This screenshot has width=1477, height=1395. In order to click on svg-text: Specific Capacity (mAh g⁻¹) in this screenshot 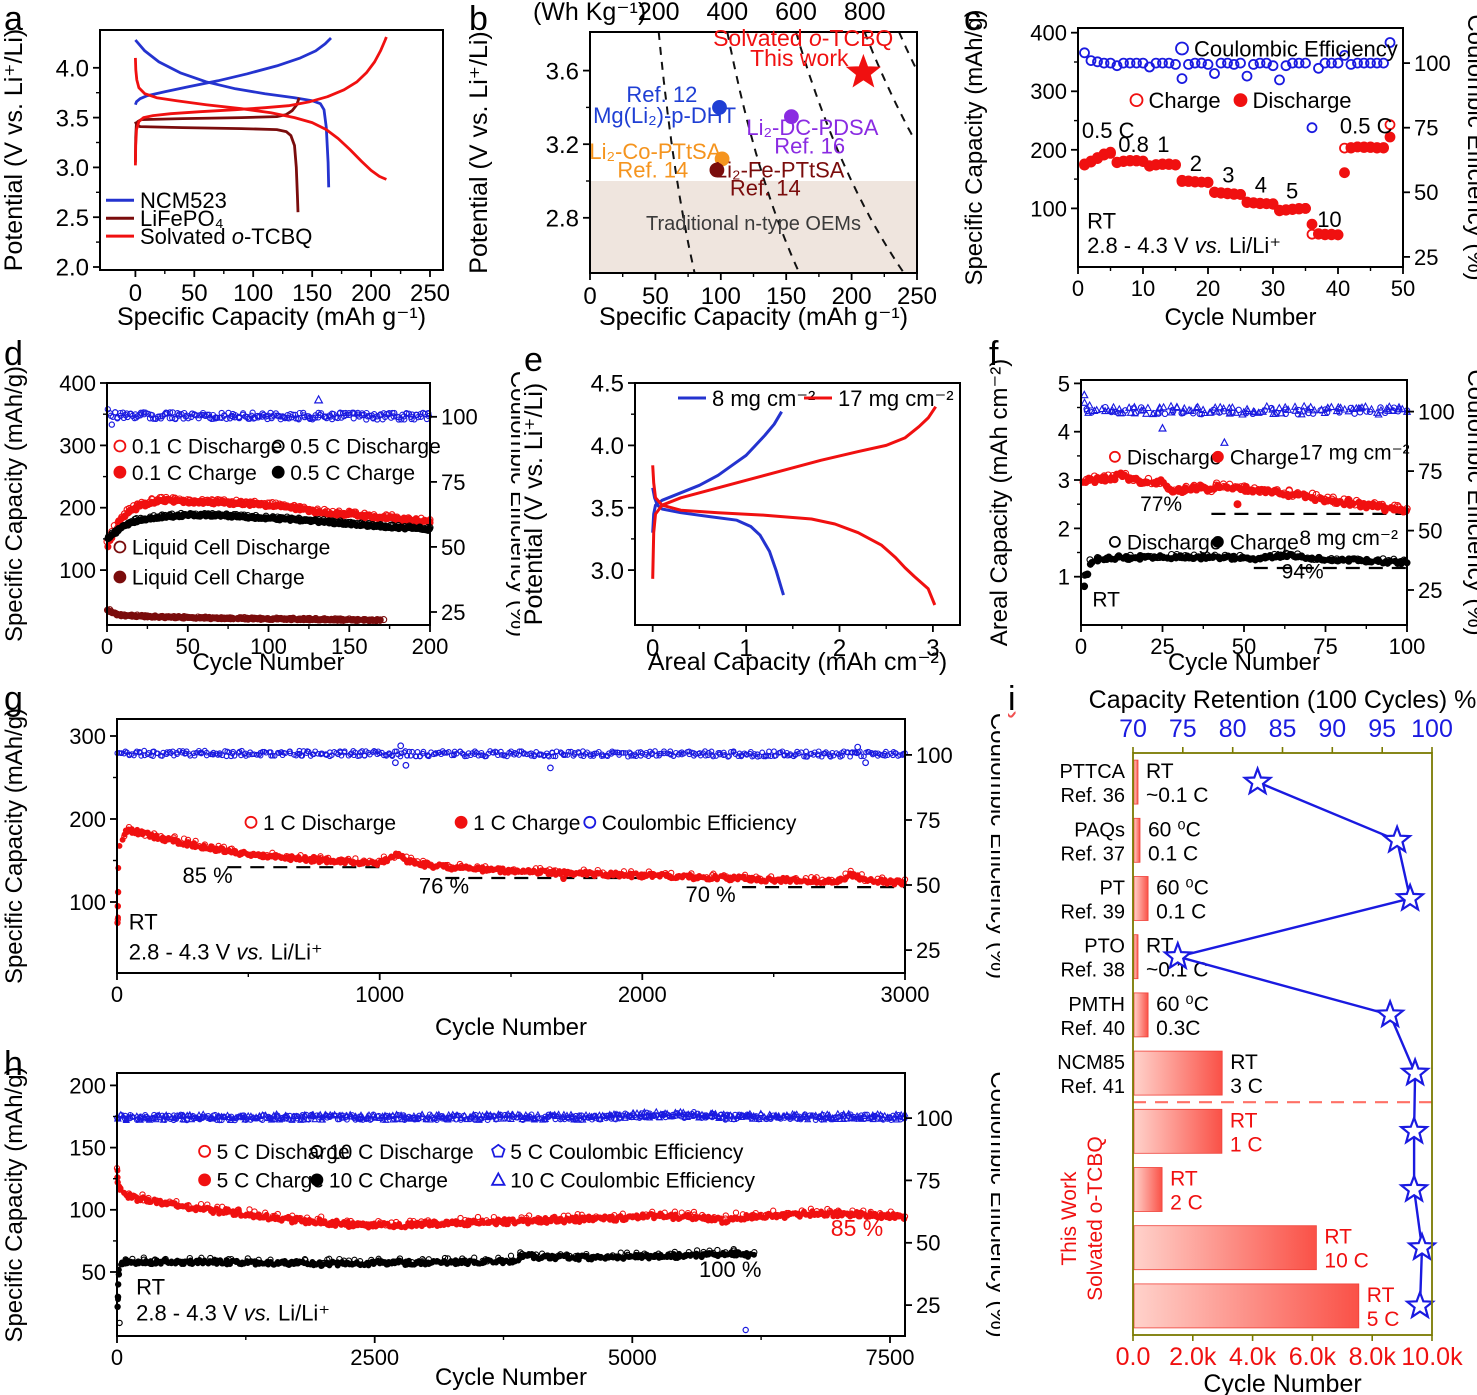, I will do `click(753, 317)`.